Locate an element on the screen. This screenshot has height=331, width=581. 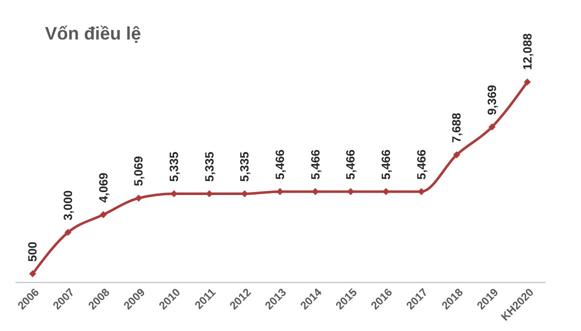
data-label: 7,688 is located at coordinates (457, 127).